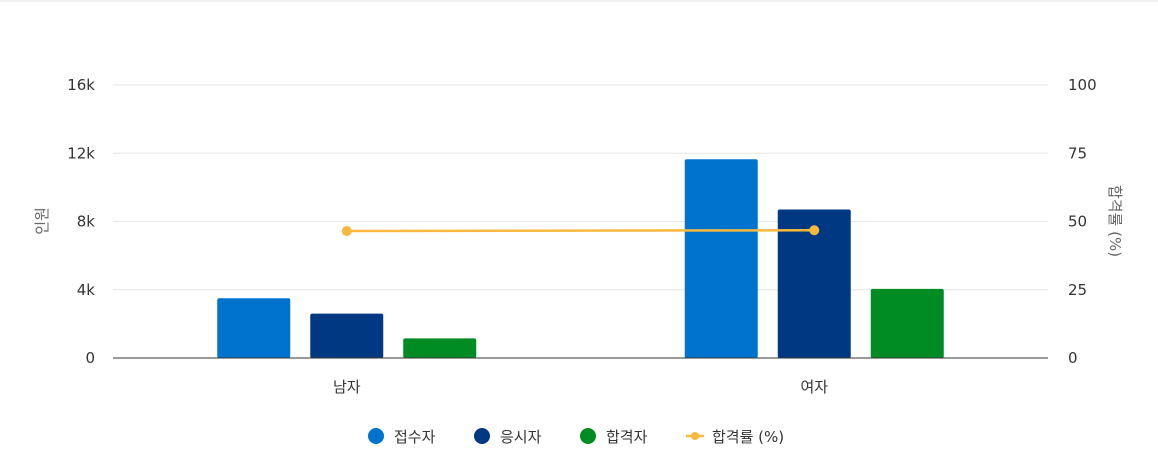 The height and width of the screenshot is (469, 1158). Describe the element at coordinates (814, 387) in the screenshot. I see `category-label: 여자` at that location.